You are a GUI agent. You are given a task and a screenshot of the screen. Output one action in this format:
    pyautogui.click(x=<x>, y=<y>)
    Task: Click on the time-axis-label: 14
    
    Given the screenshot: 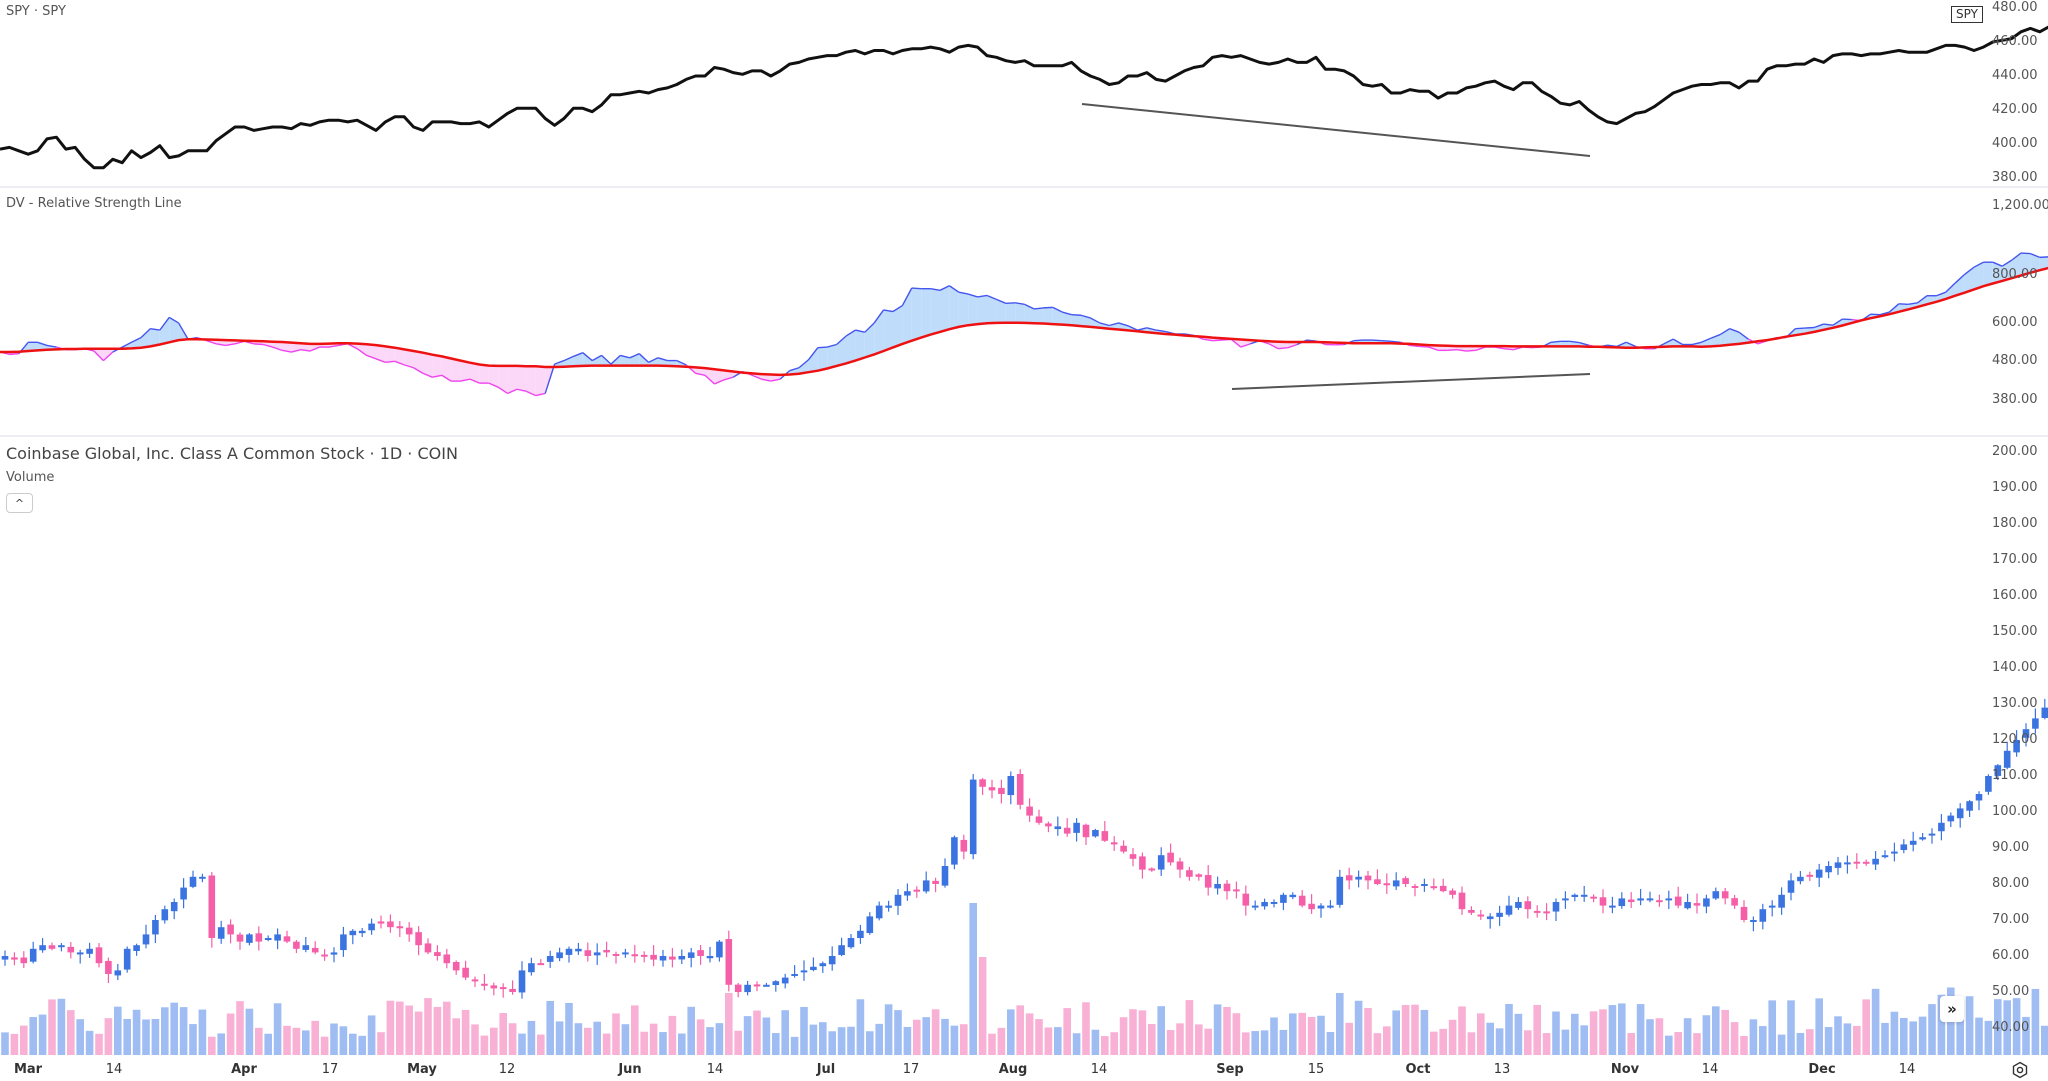 What is the action you would take?
    pyautogui.click(x=1099, y=1069)
    